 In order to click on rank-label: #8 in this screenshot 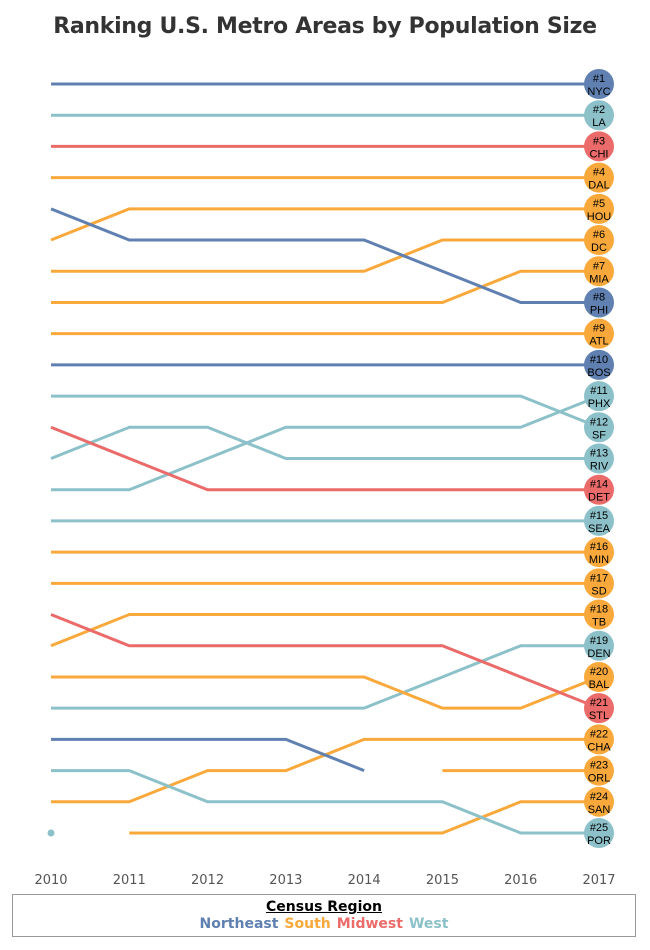, I will do `click(599, 297)`.